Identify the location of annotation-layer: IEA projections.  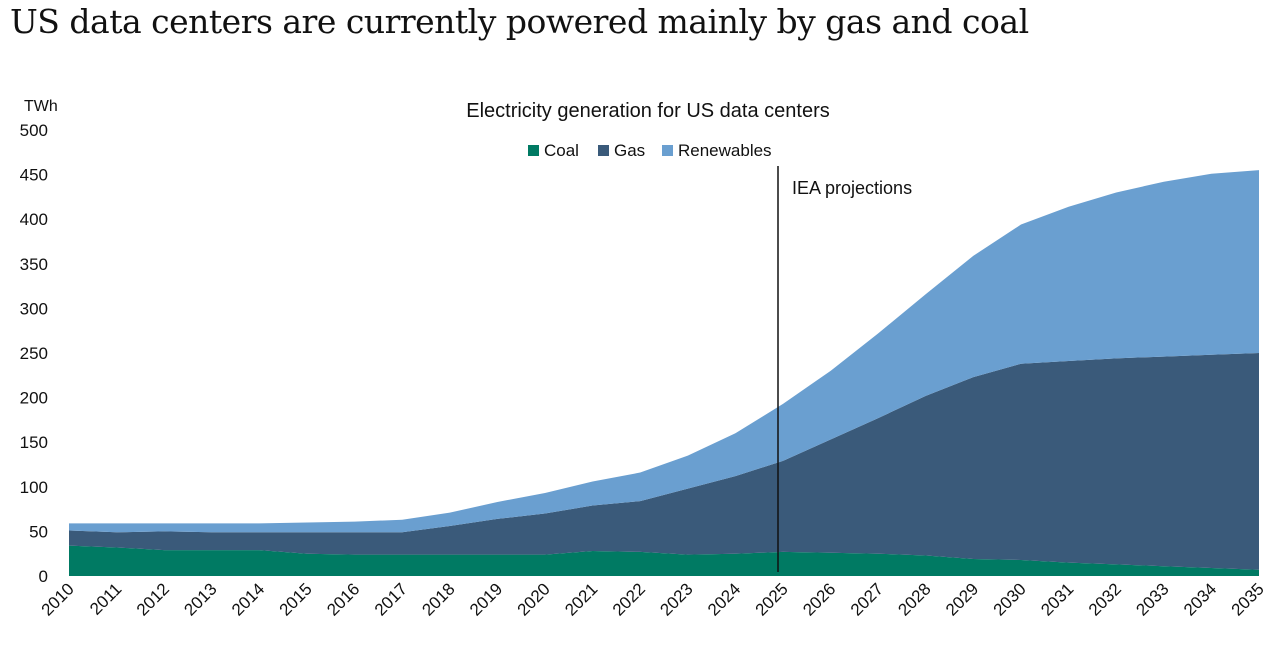
(844, 369).